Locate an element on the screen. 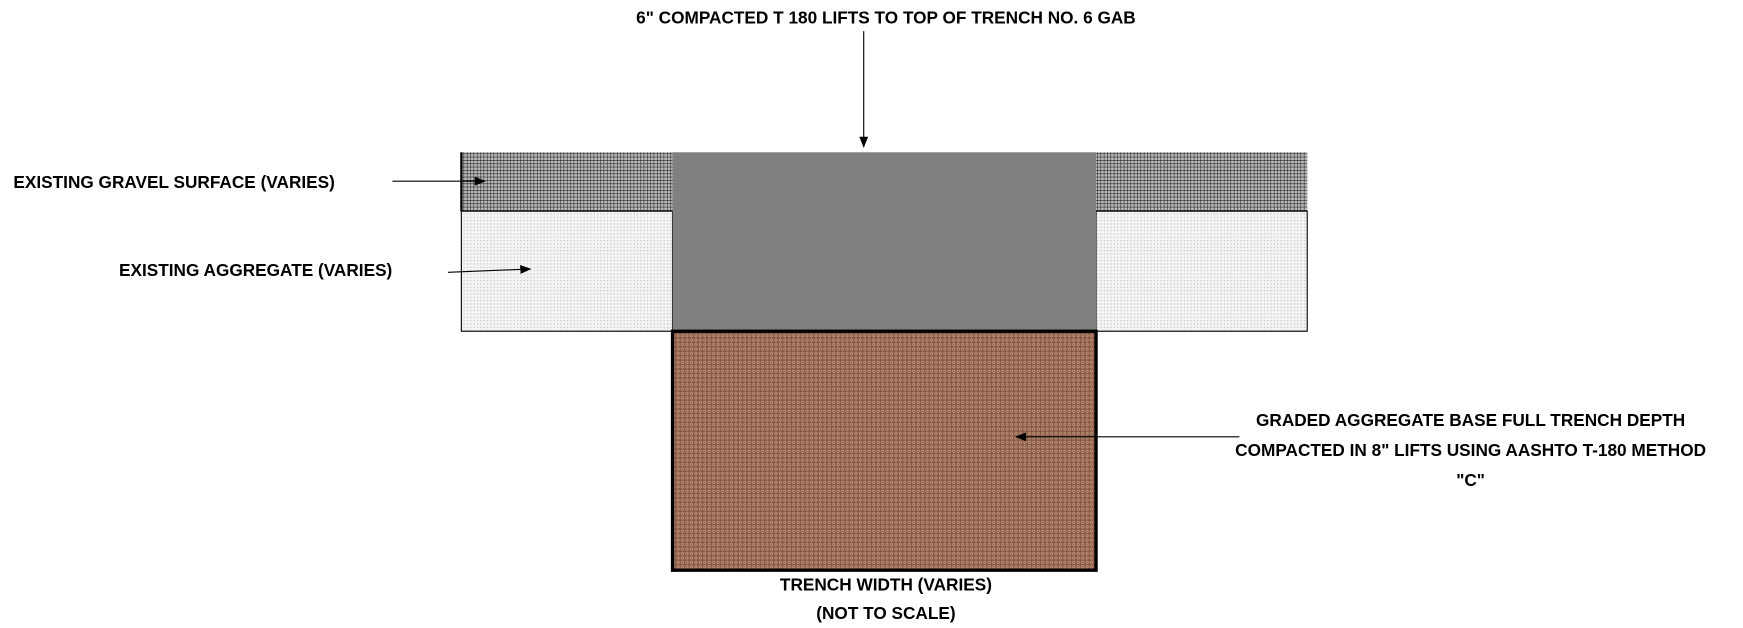 This screenshot has height=628, width=1743. gravel-label: EXISTING GRAVEL SURFACE (VARIES) is located at coordinates (173, 182).